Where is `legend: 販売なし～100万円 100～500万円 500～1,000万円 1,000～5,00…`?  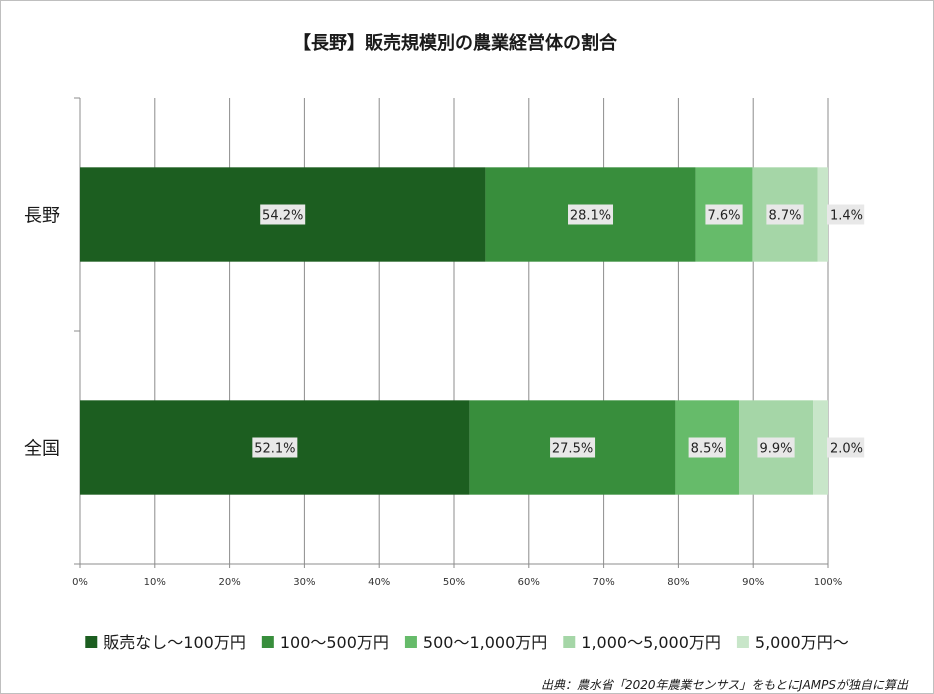 legend: 販売なし～100万円 100～500万円 500～1,000万円 1,000～5,00… is located at coordinates (467, 642).